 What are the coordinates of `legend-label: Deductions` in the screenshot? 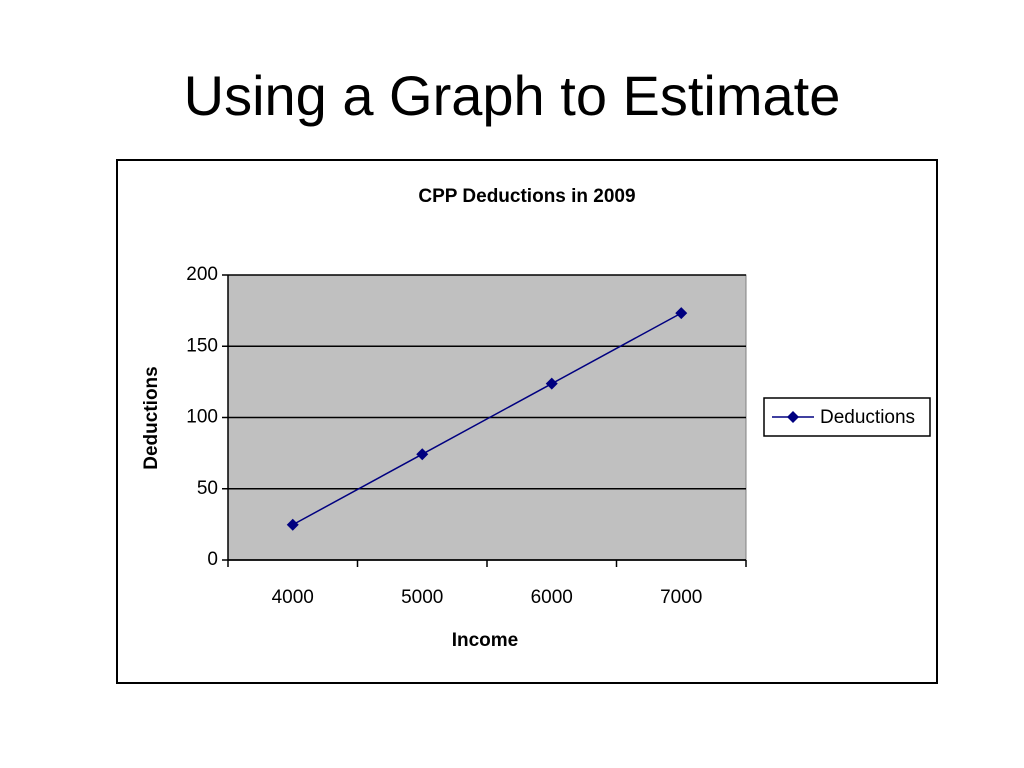 It's located at (867, 417).